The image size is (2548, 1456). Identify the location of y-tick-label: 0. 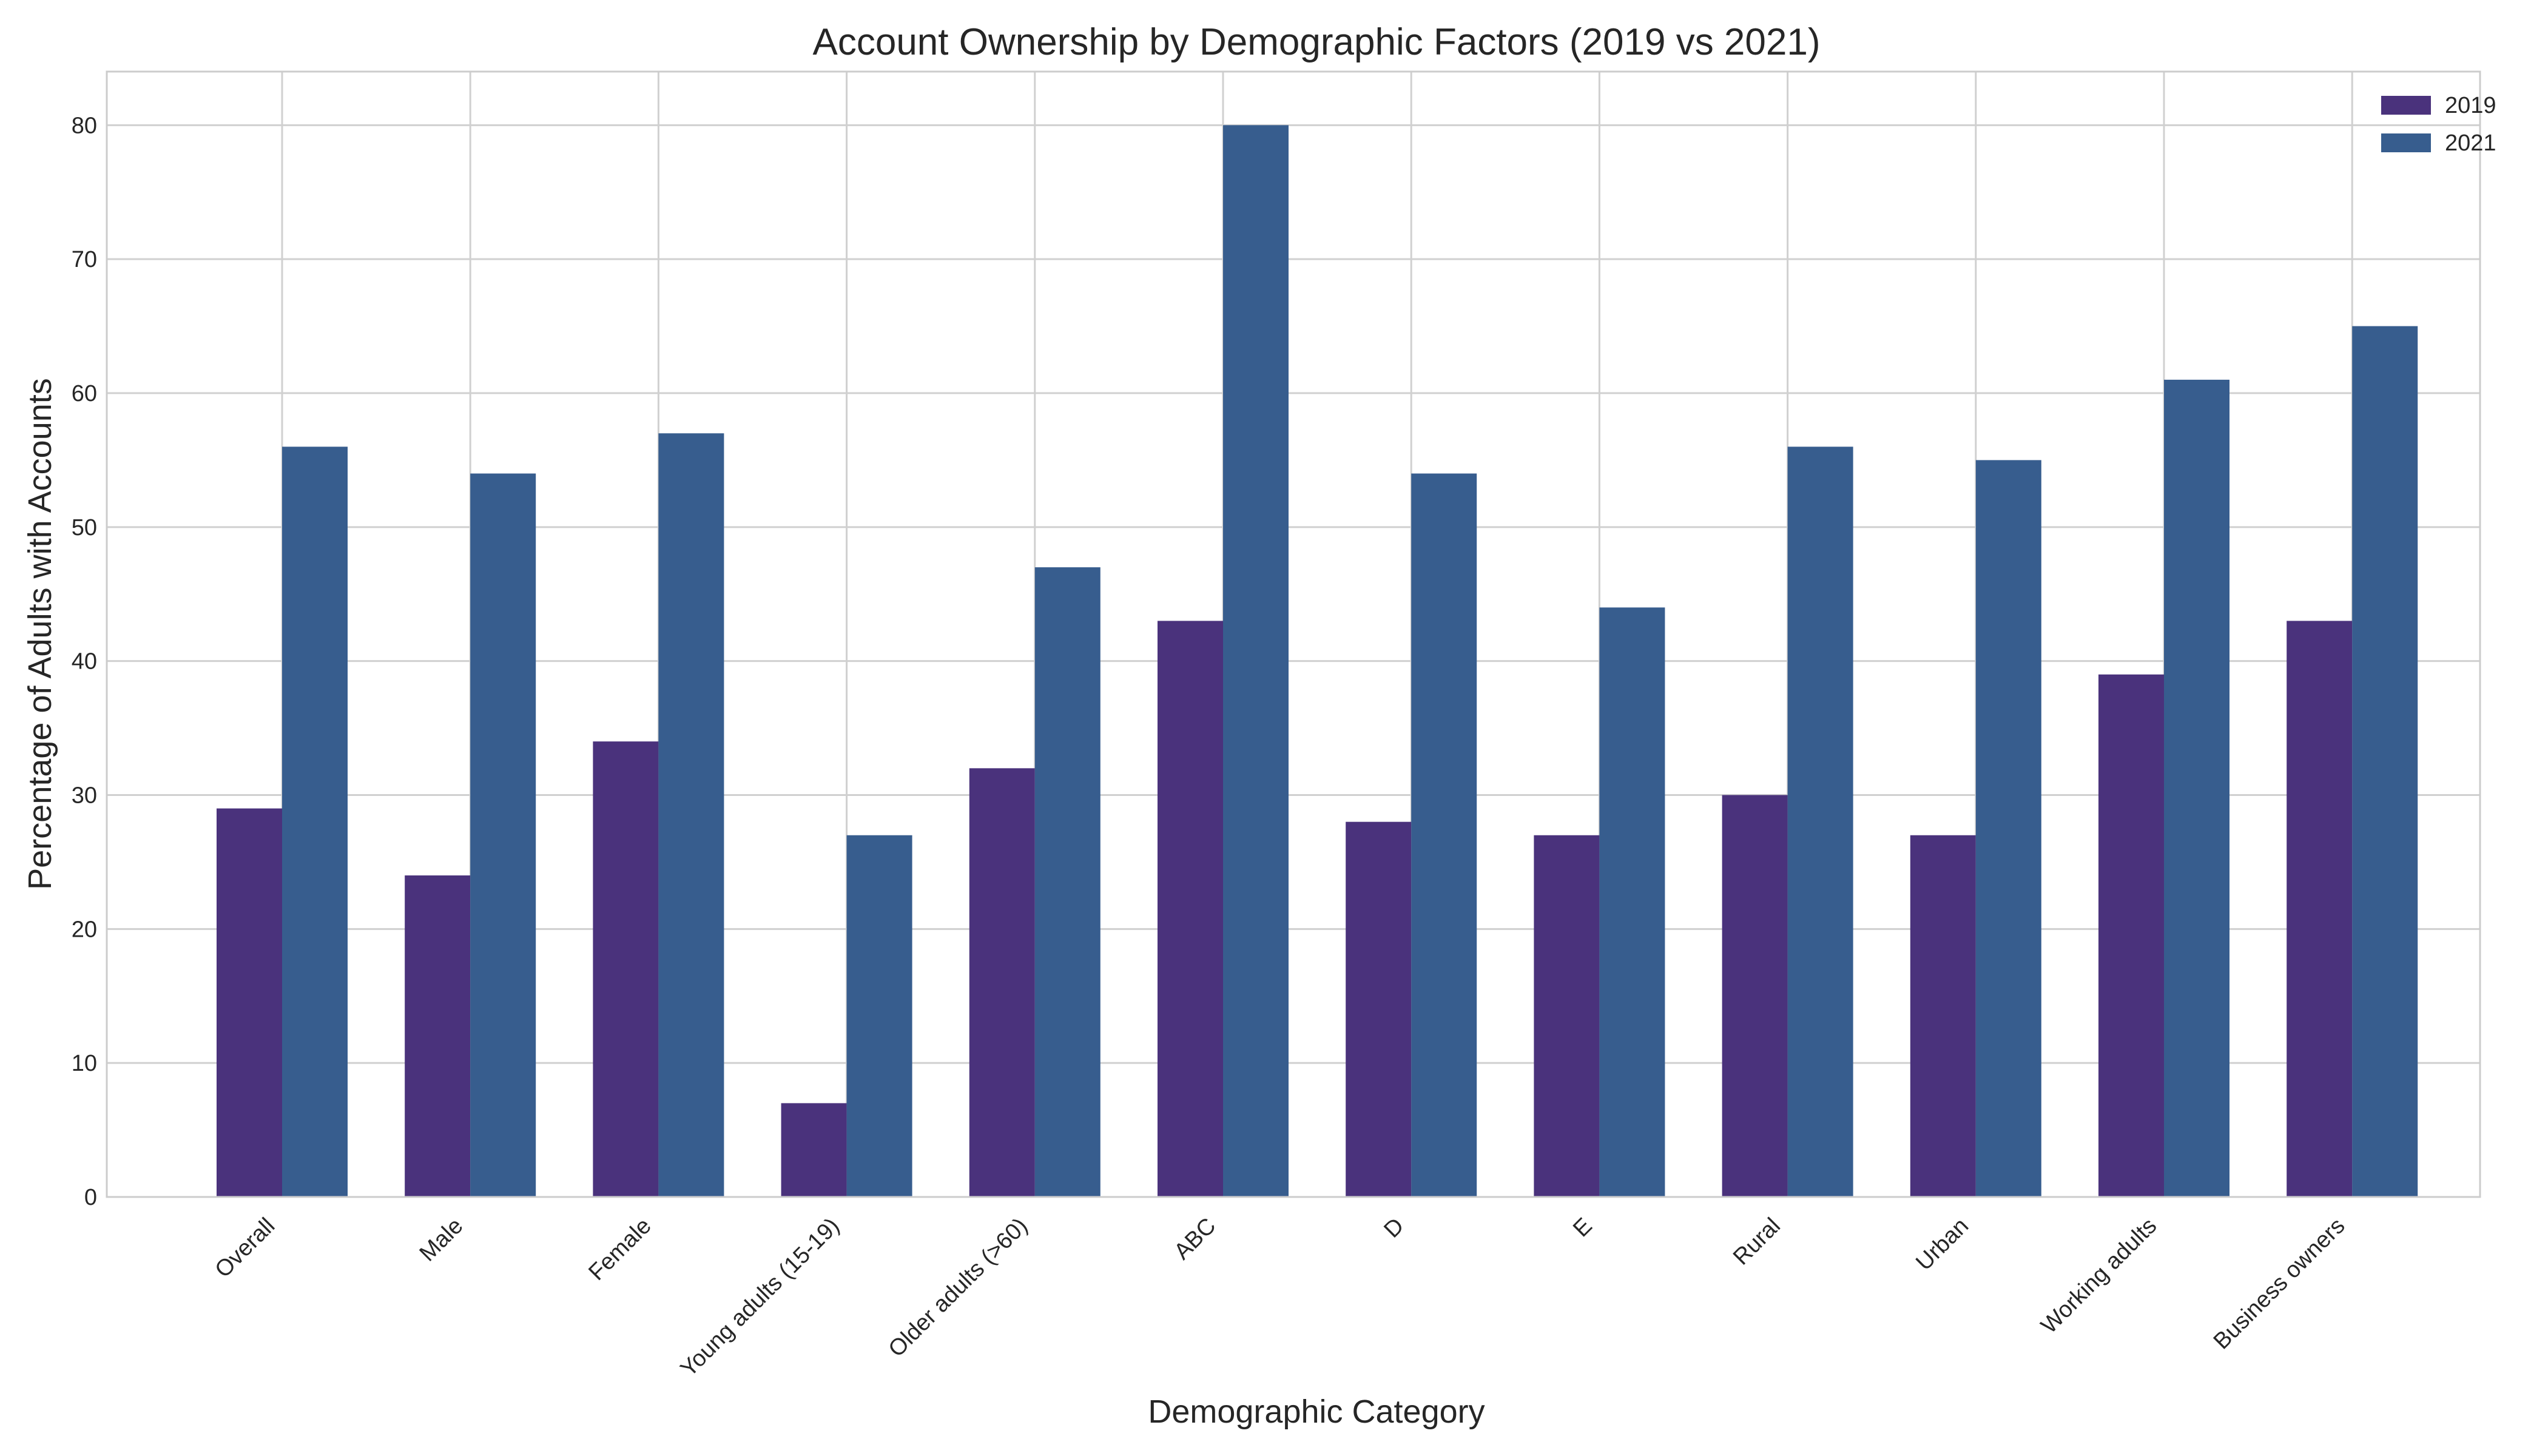
(90, 1197).